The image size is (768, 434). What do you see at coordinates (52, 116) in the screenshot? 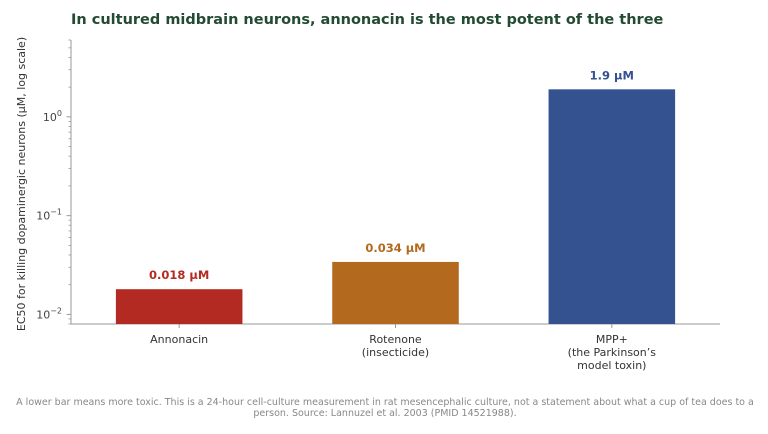
I see `y-tick-label: 10⁰` at bounding box center [52, 116].